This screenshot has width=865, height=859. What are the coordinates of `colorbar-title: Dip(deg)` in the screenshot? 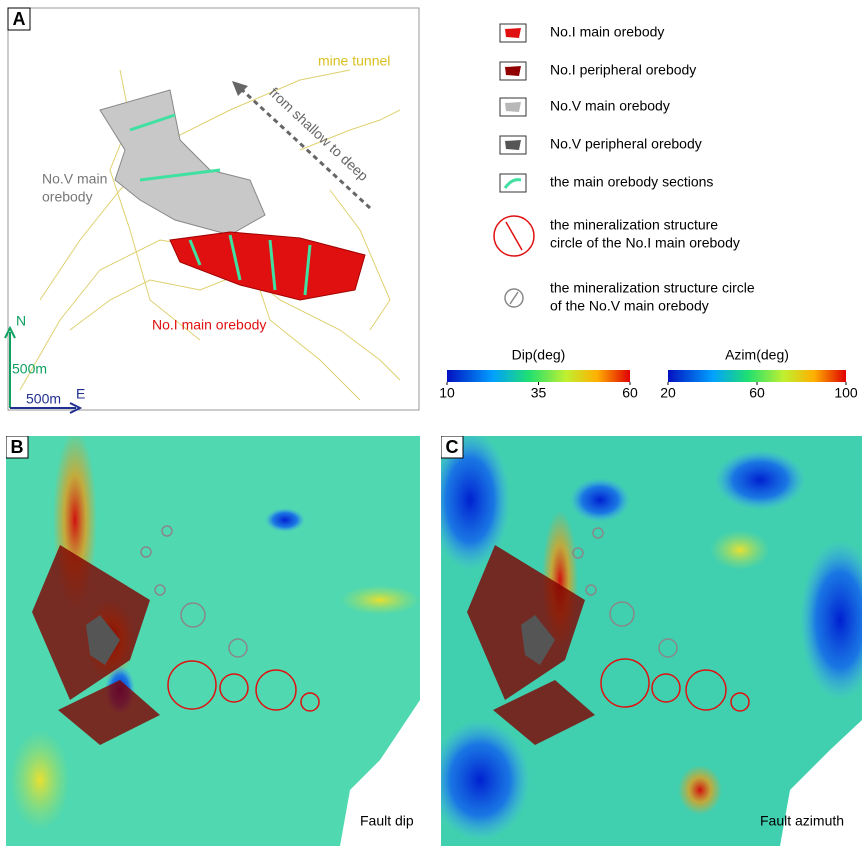 It's located at (539, 355).